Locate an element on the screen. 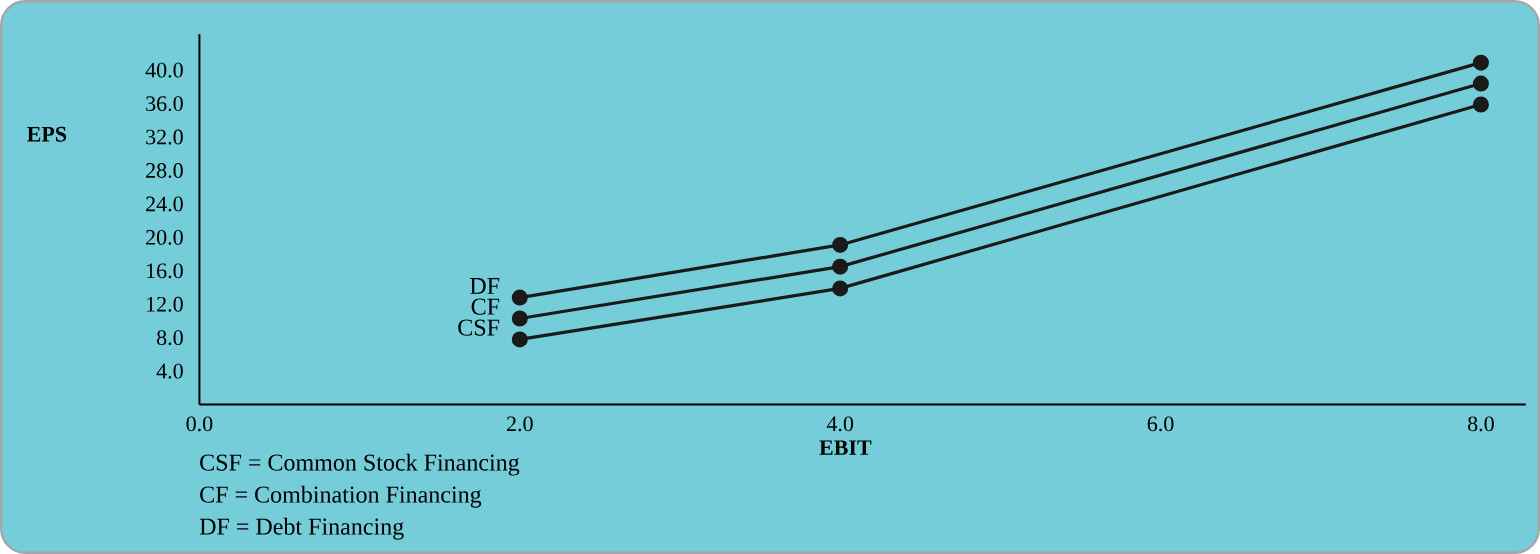 The height and width of the screenshot is (554, 1540). text: CSF = Common Stock Financing is located at coordinates (360, 464).